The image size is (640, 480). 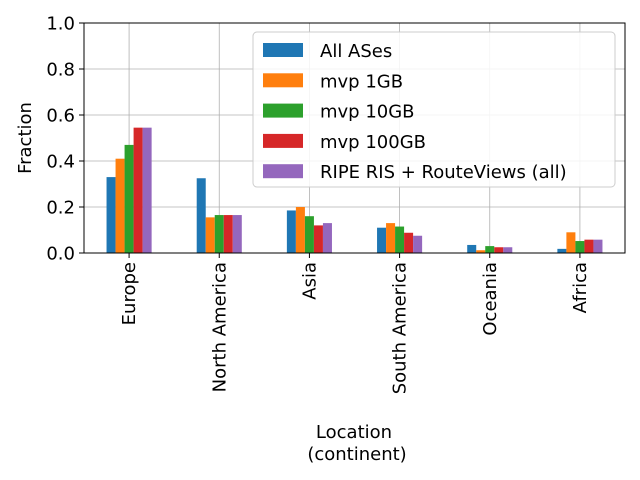 What do you see at coordinates (129, 293) in the screenshot?
I see `x-tick-label: Europe` at bounding box center [129, 293].